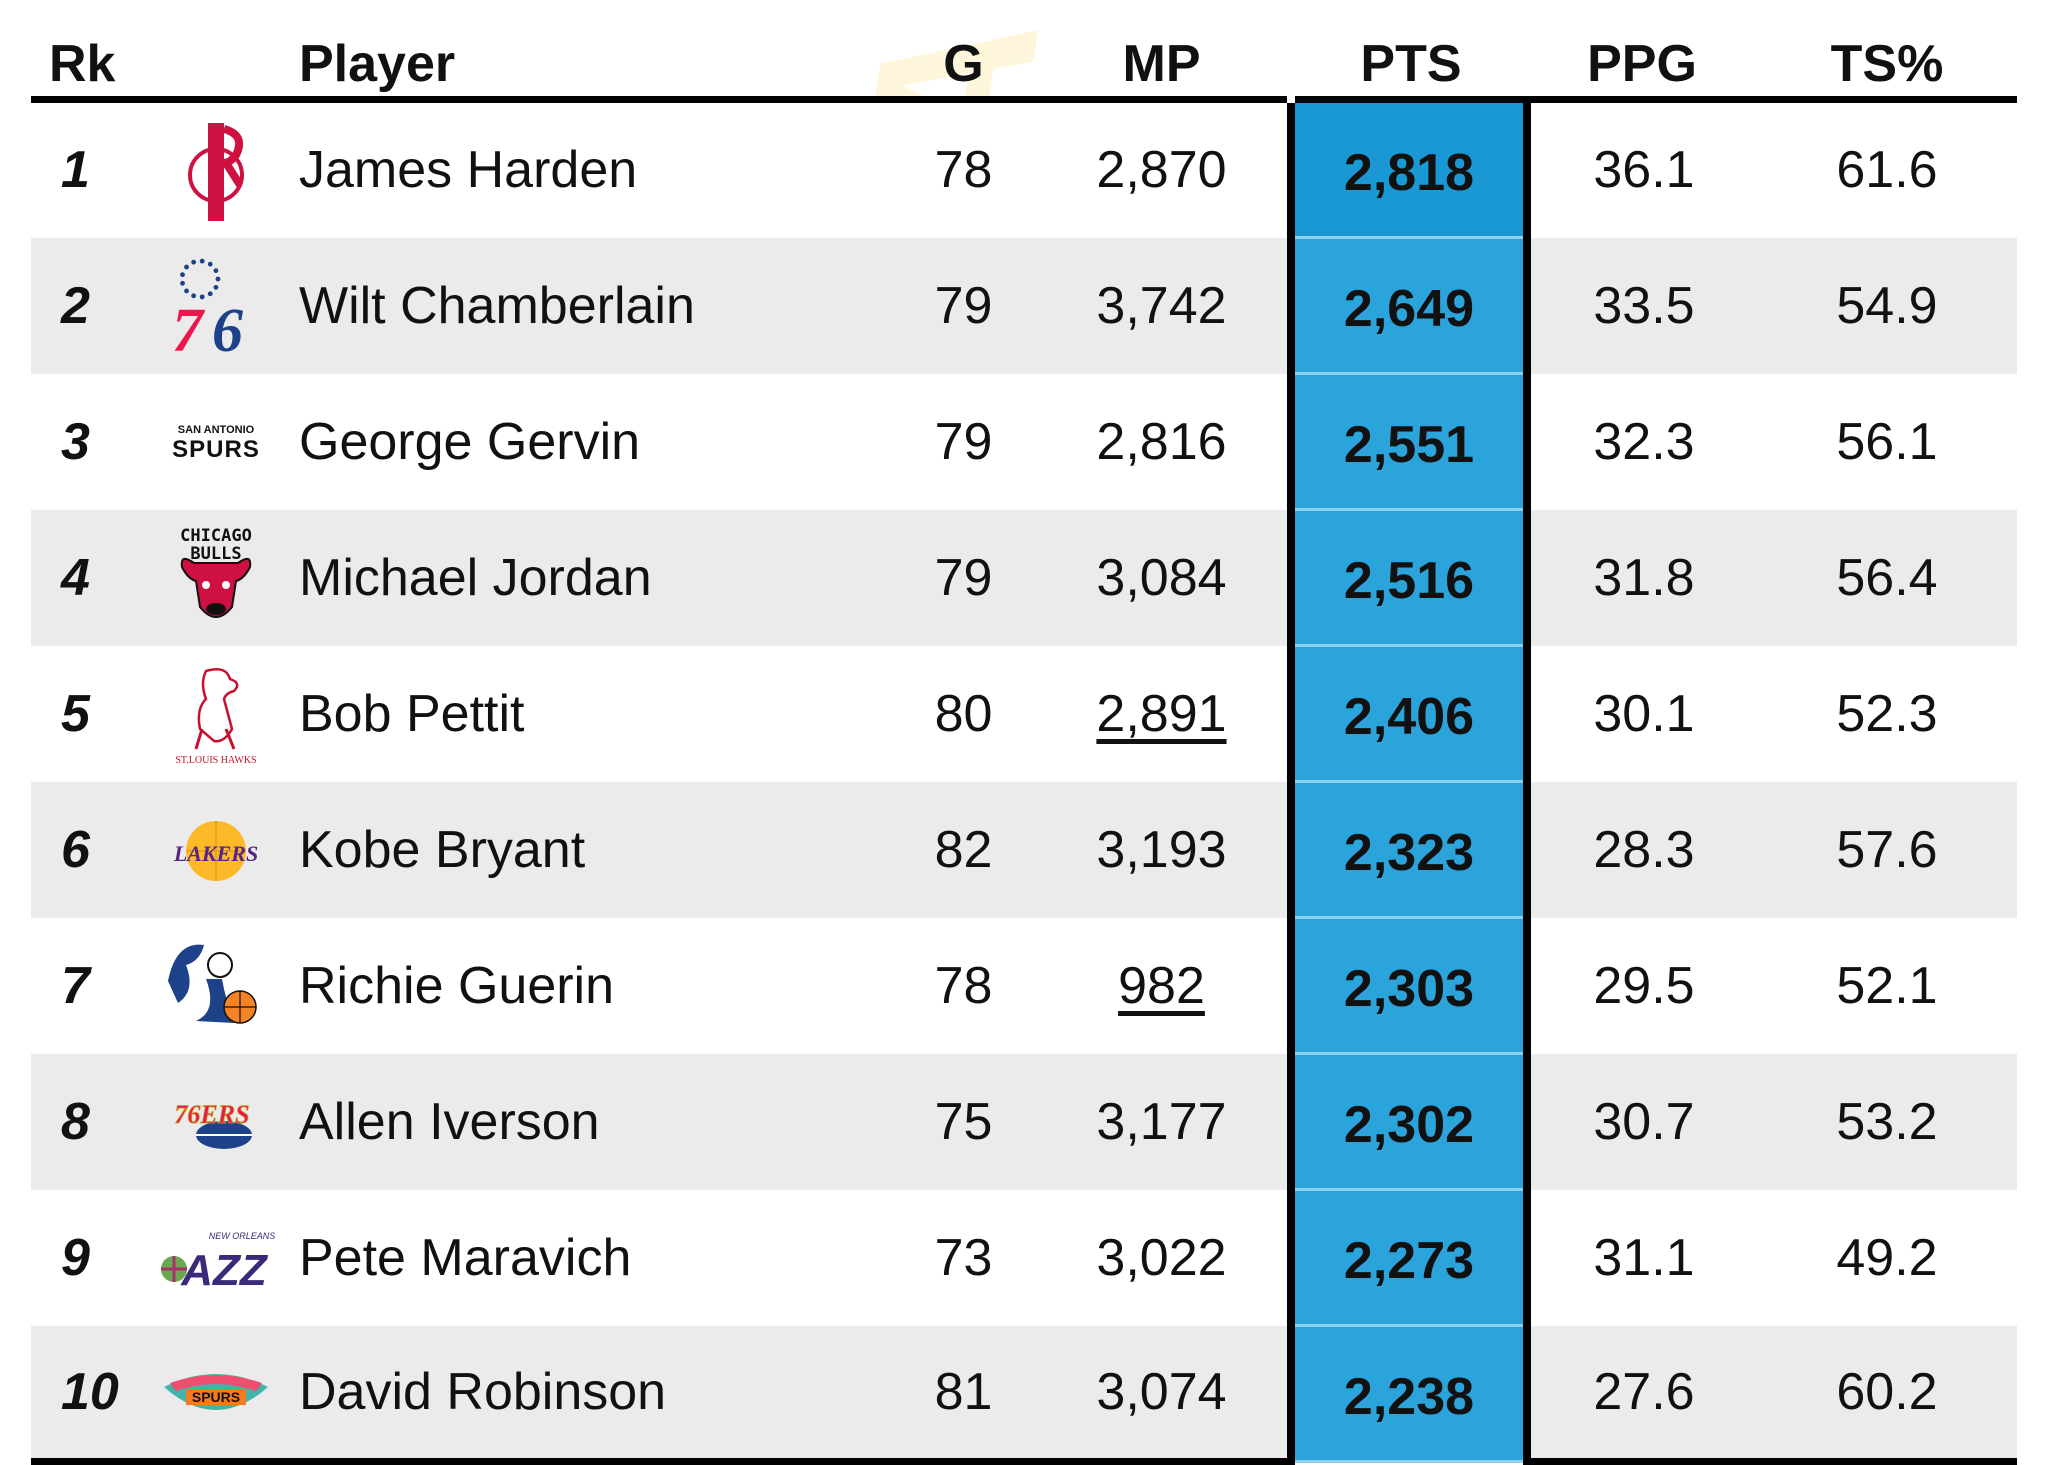 Image resolution: width=2048 pixels, height=1465 pixels. I want to click on minutes-cell: 2,891, so click(1163, 713).